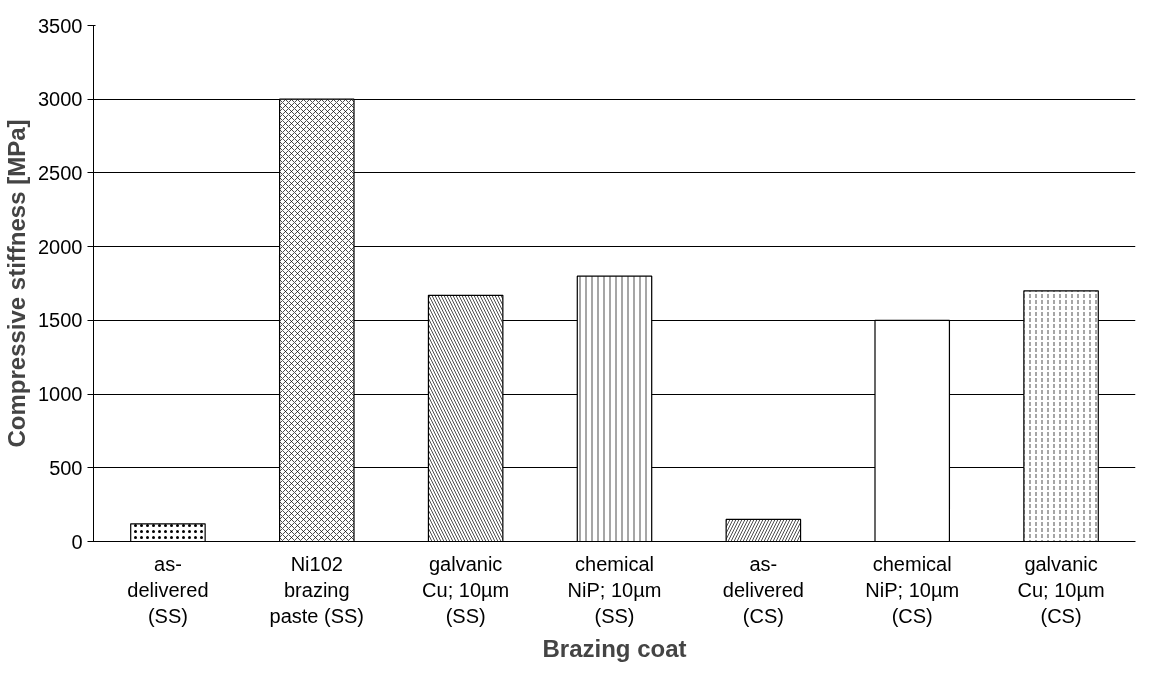 This screenshot has width=1155, height=673. Describe the element at coordinates (614, 590) in the screenshot. I see `x-tick-label: chemical NiP; 10µm (SS)` at that location.